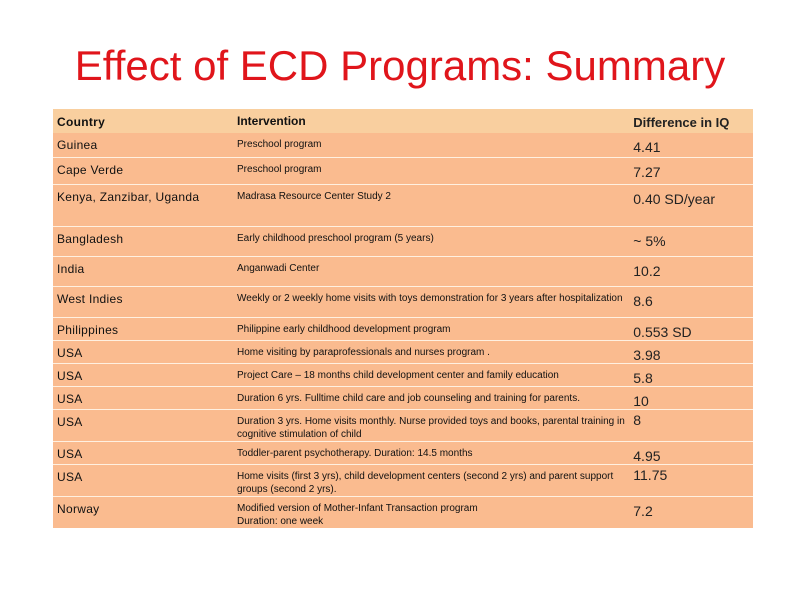  What do you see at coordinates (280, 521) in the screenshot?
I see `row-intervention-line-2: Duration: one week` at bounding box center [280, 521].